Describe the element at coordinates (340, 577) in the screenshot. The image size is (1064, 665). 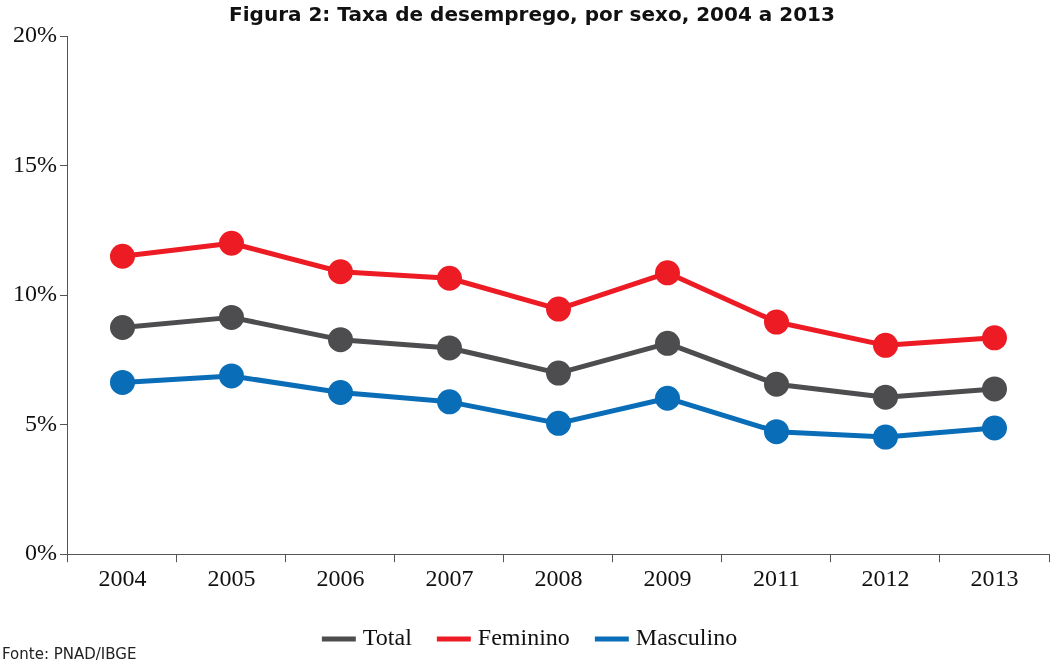
I see `x-tick-label: 2006` at that location.